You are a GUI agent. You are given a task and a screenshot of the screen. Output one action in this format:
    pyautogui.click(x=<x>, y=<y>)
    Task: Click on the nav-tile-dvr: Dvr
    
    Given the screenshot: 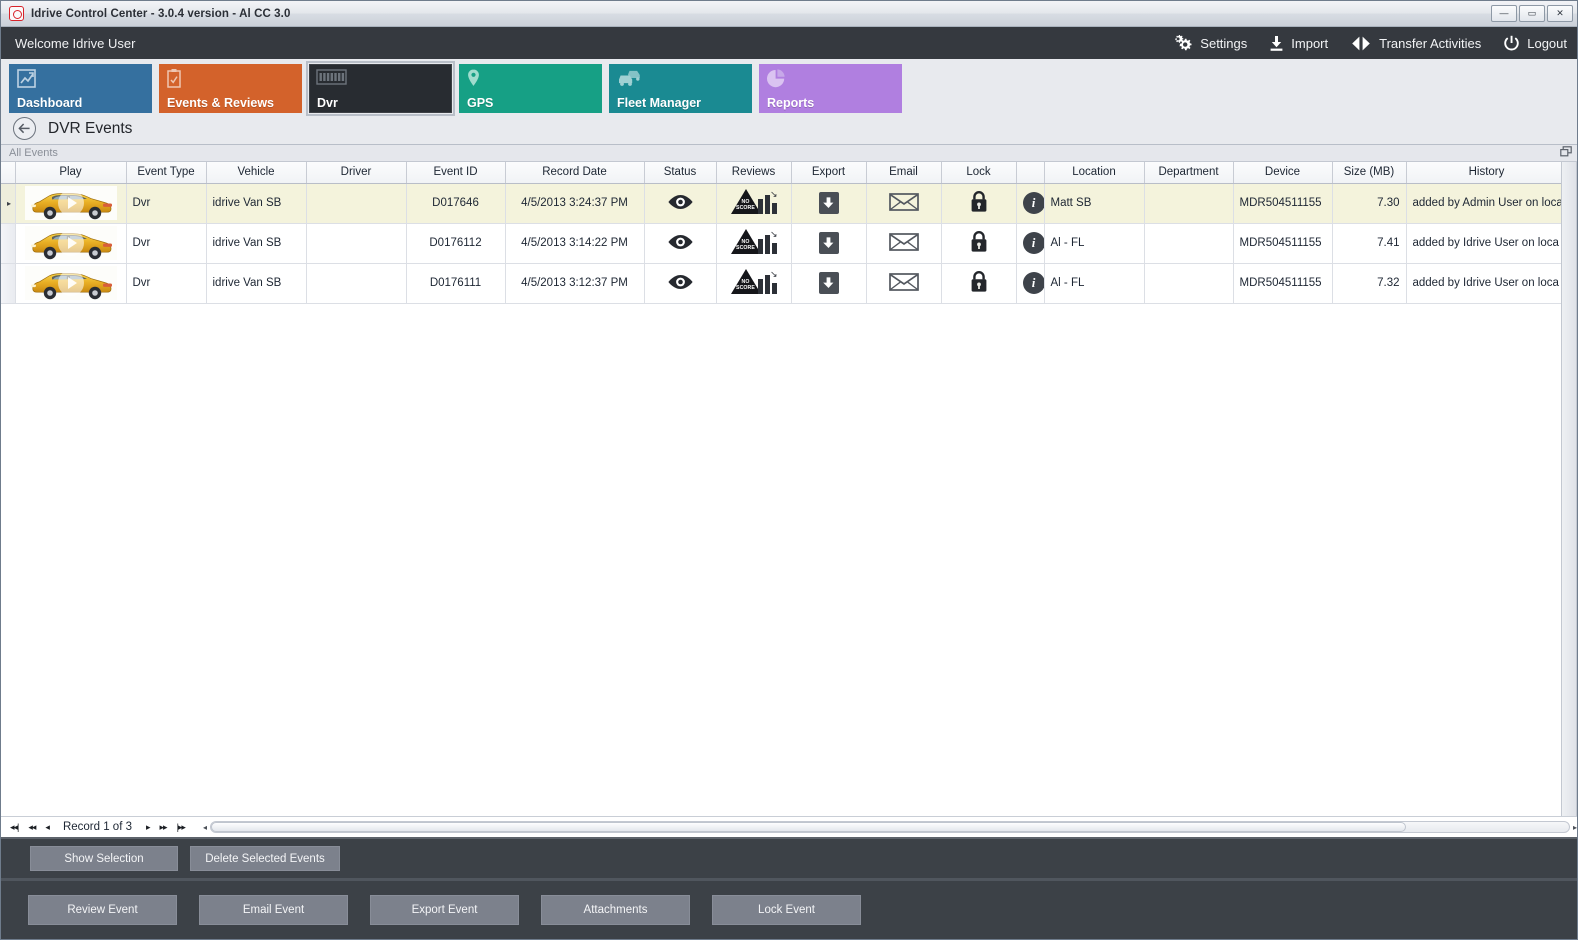 What is the action you would take?
    pyautogui.click(x=380, y=88)
    